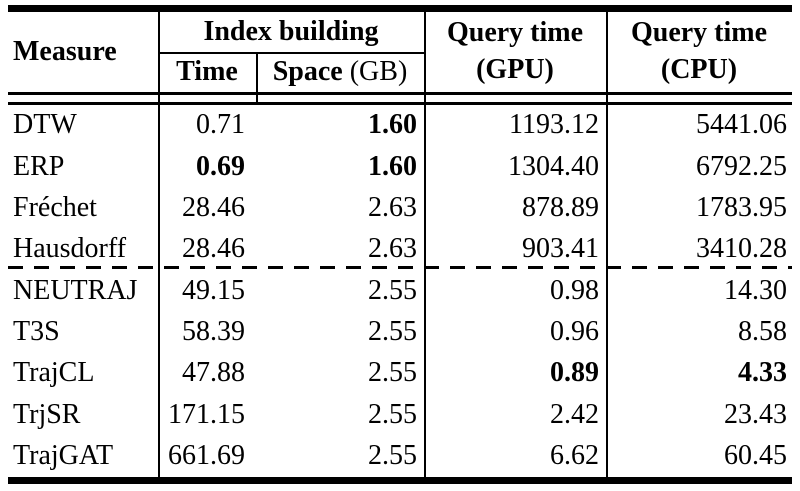 The height and width of the screenshot is (491, 800). I want to click on time-cell: 58.39, so click(213, 331).